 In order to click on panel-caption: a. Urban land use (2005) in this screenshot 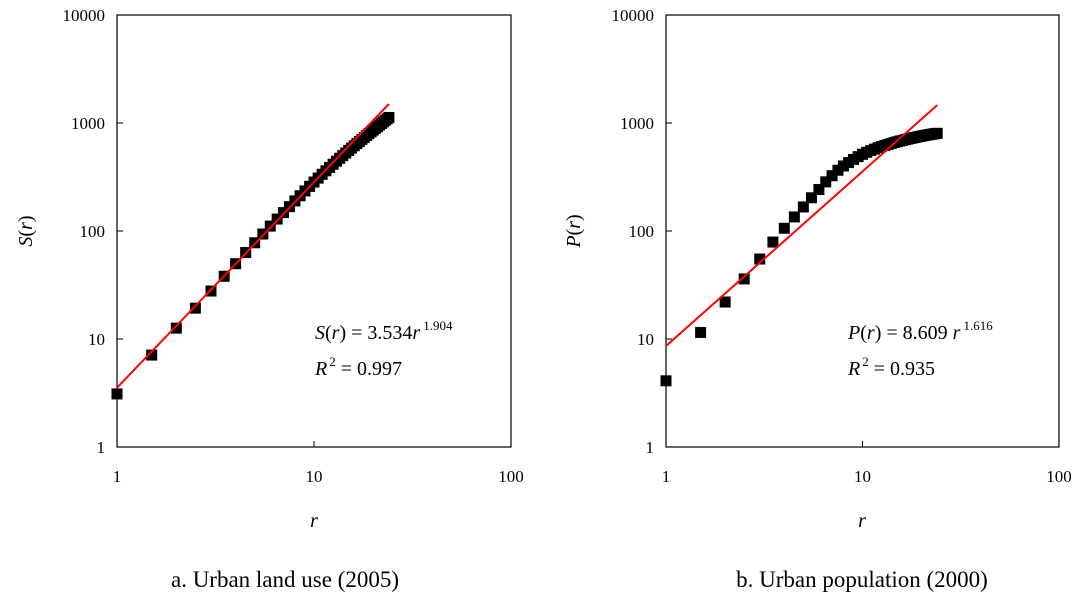, I will do `click(285, 579)`.